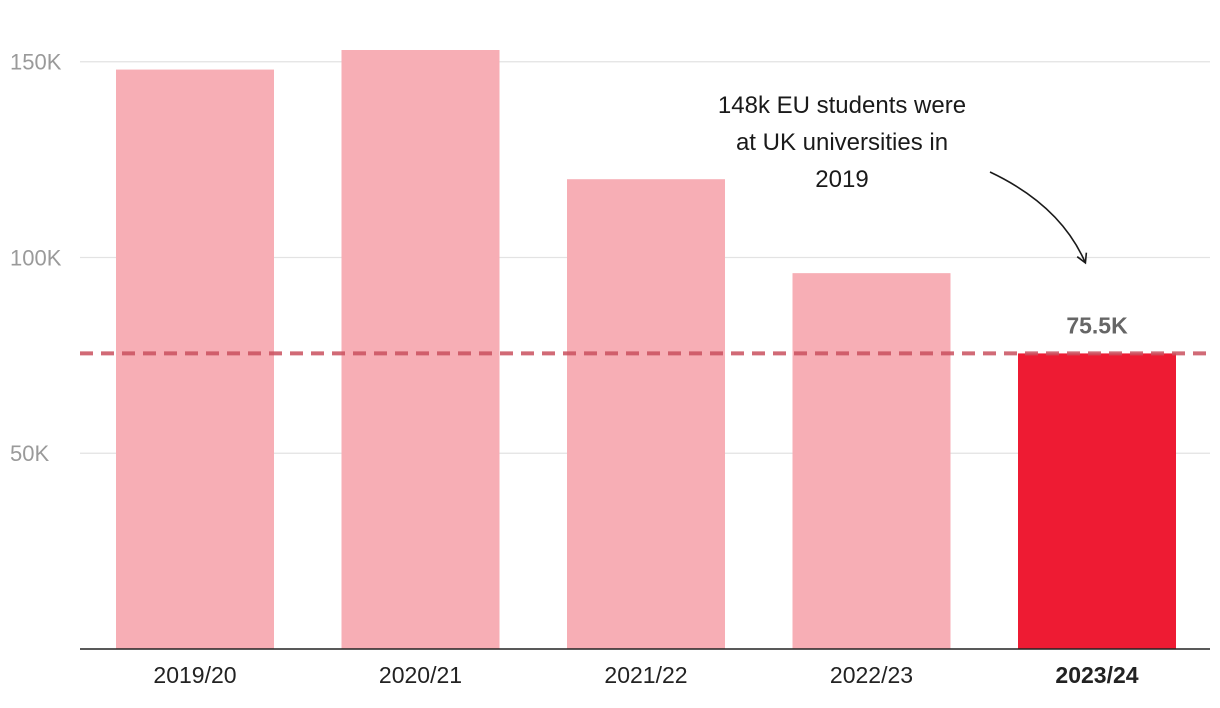 The width and height of the screenshot is (1220, 708). I want to click on y-tick-label: 100K, so click(36, 257).